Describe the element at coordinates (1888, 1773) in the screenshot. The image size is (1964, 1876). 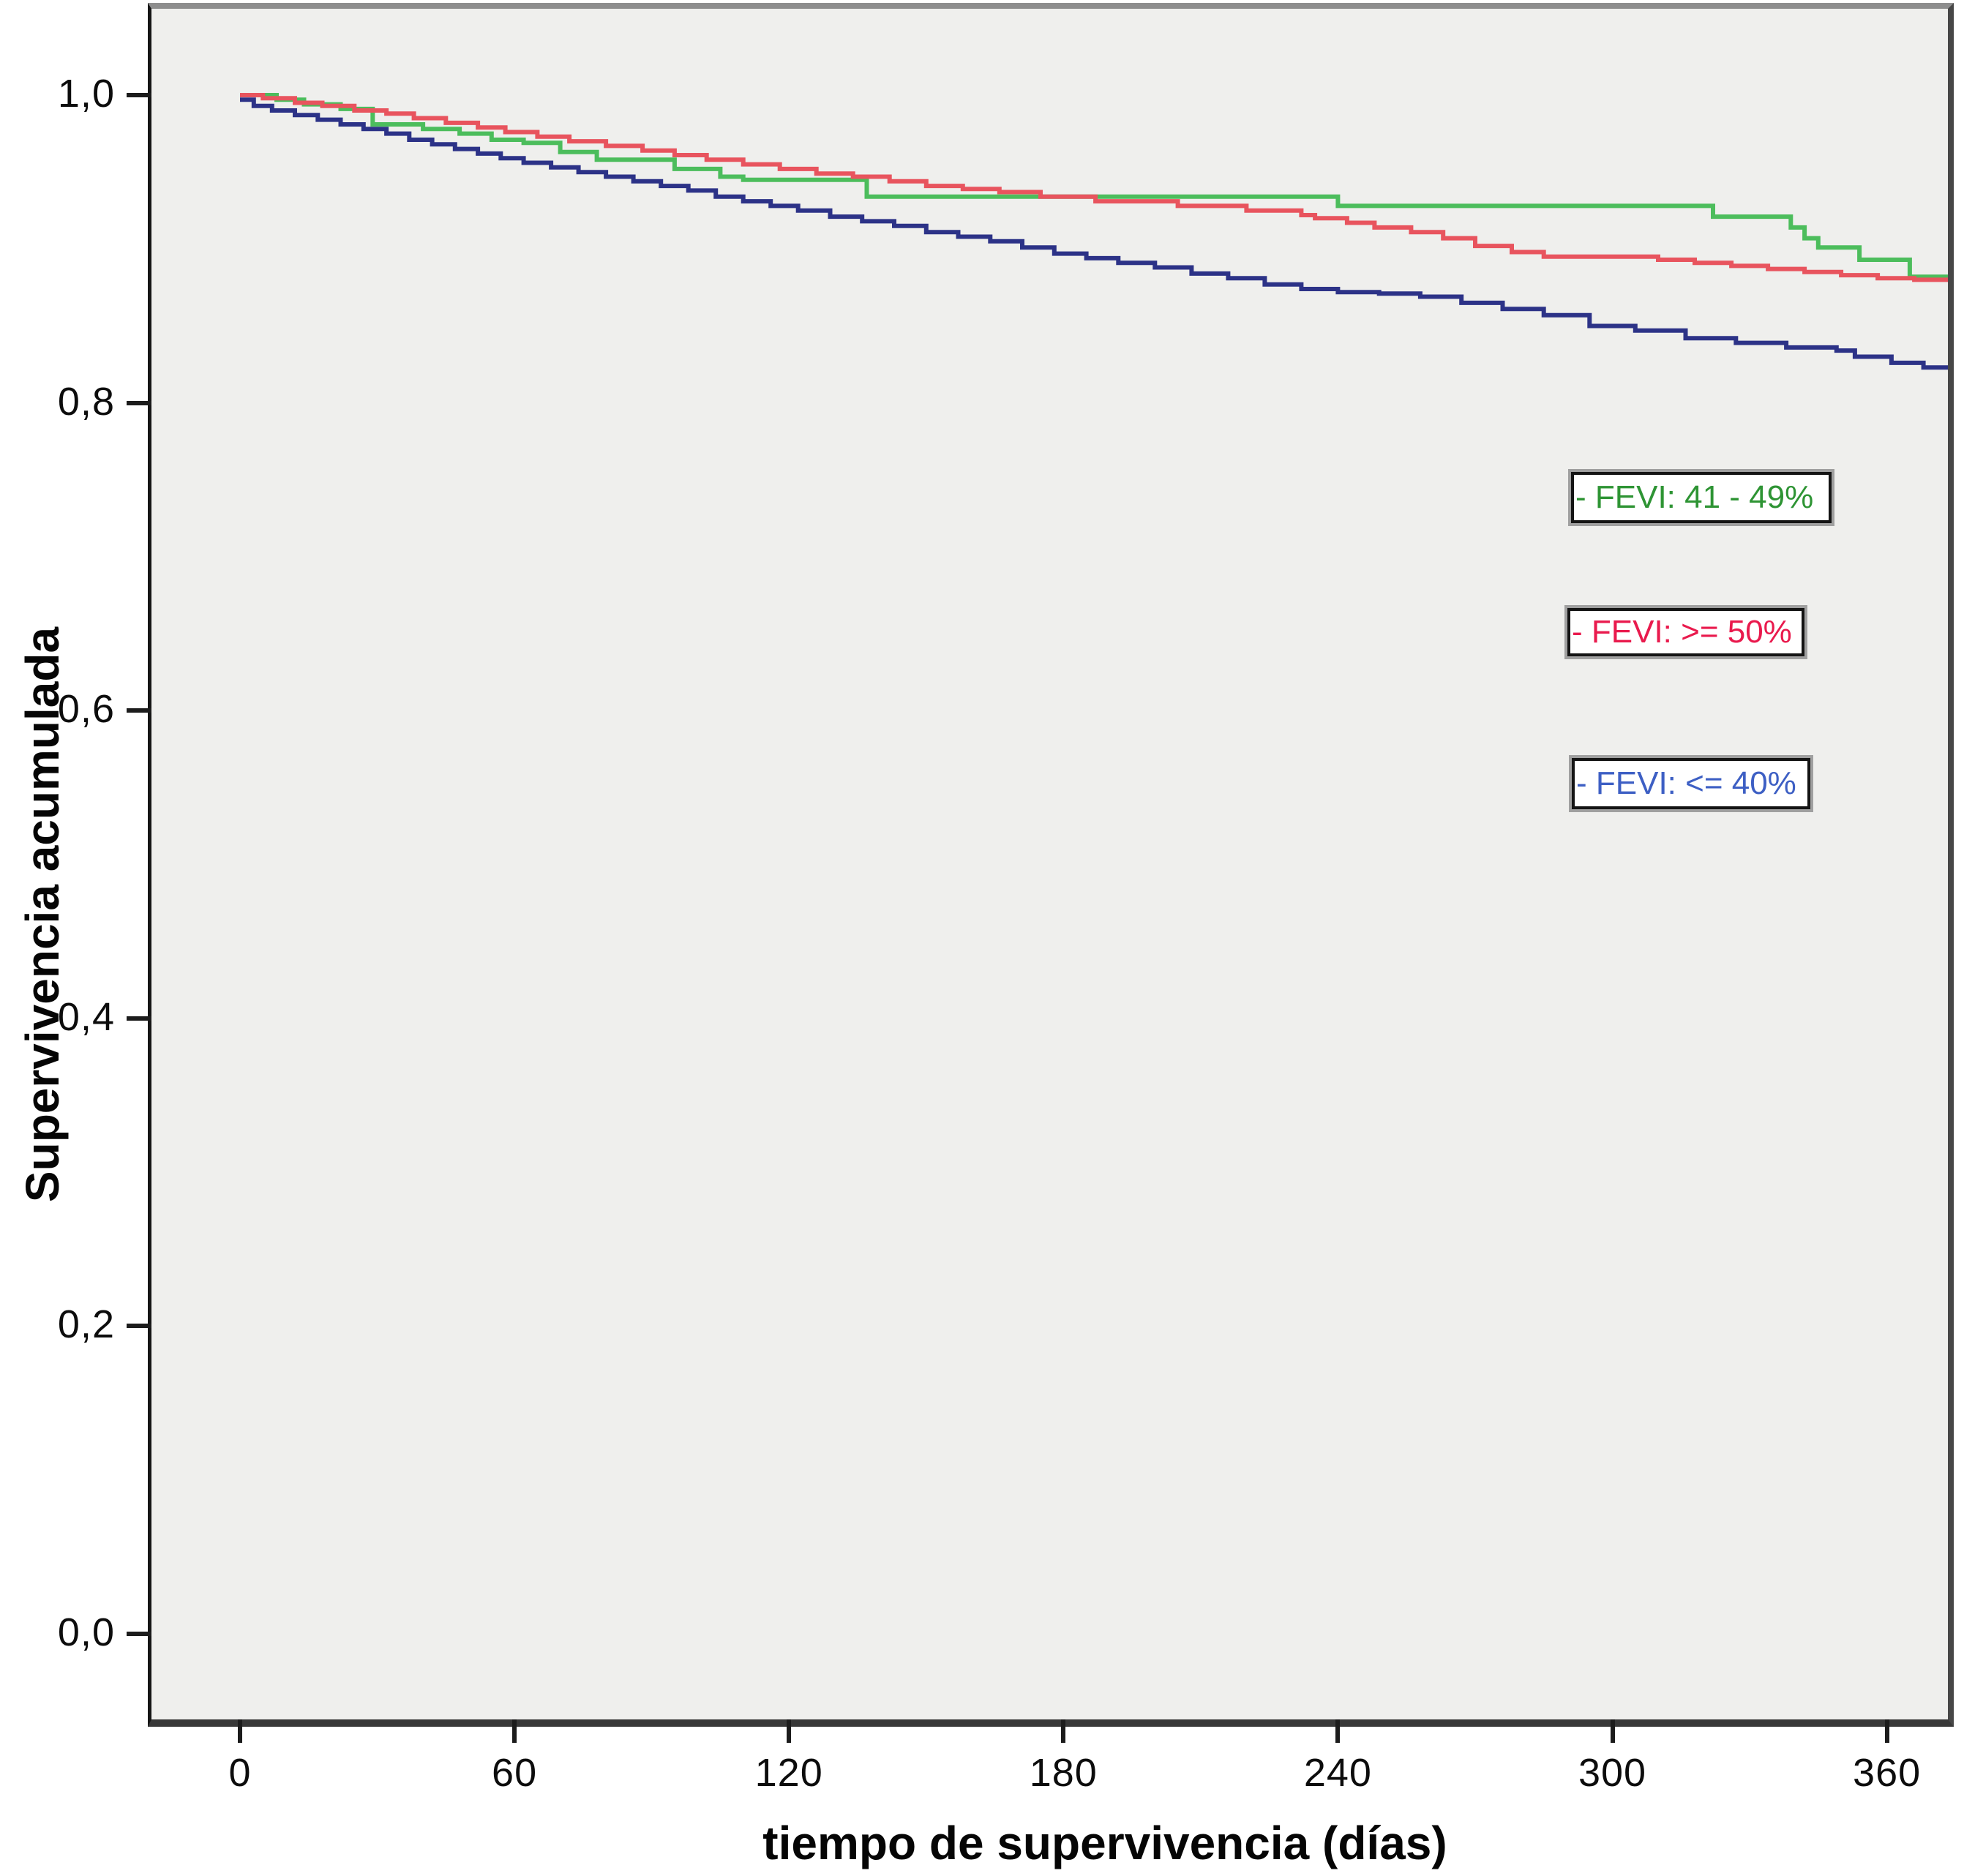
I see `x-tick-label: 360` at that location.